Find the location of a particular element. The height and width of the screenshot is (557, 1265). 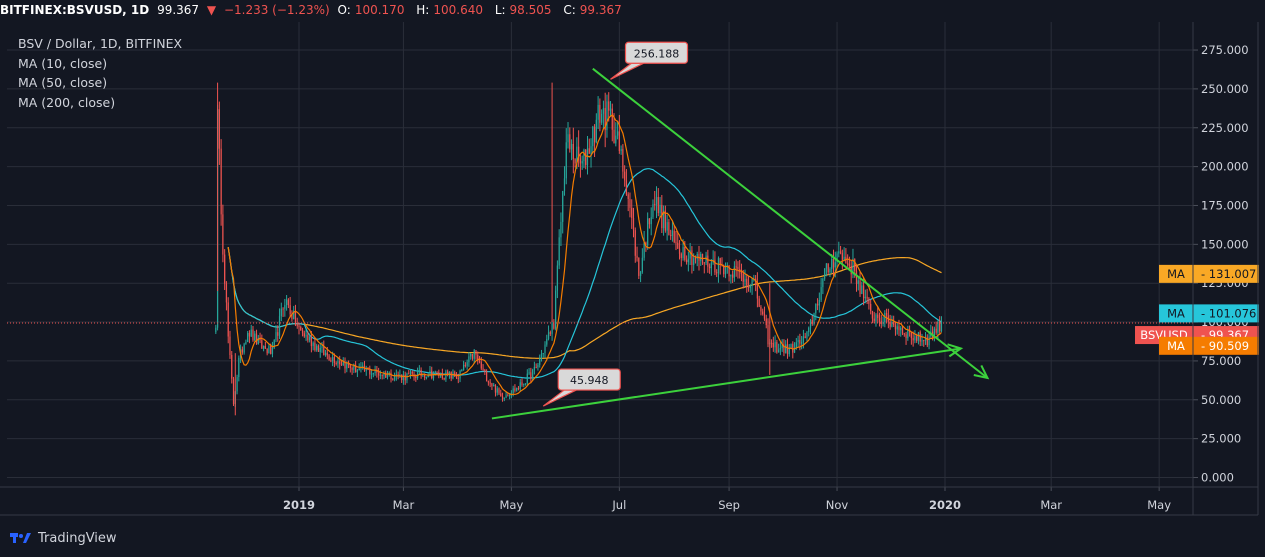

legend-ma200: MA (200, close) is located at coordinates (67, 102).